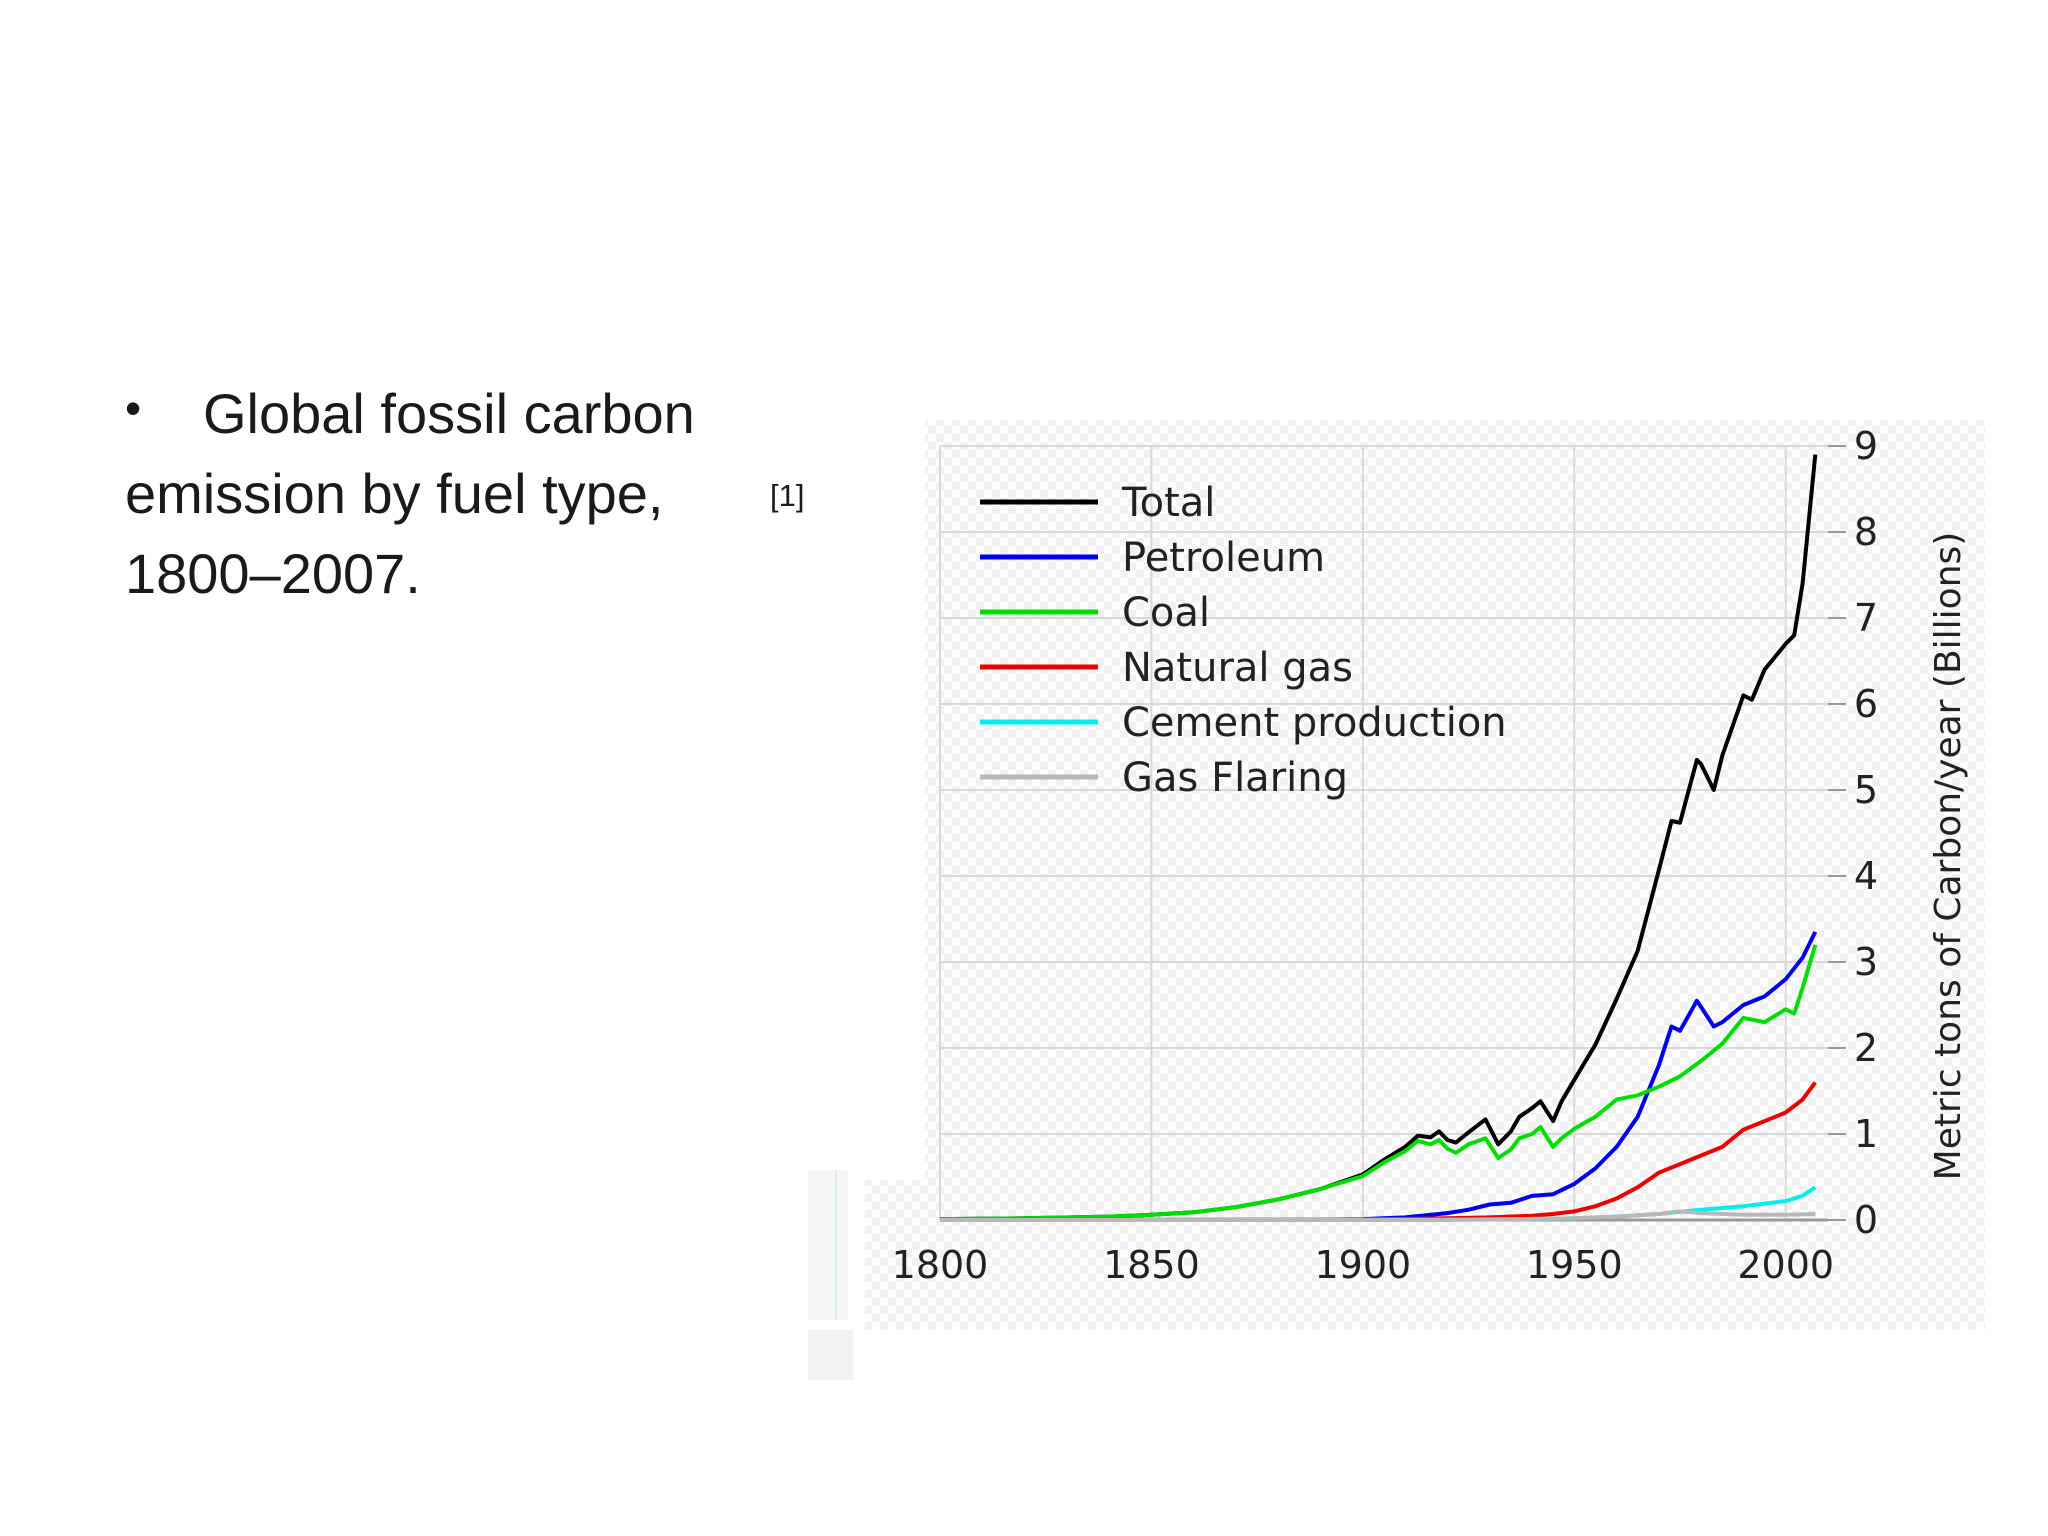  Describe the element at coordinates (485, 574) in the screenshot. I see `caption-line-3: 1800–2007.` at that location.